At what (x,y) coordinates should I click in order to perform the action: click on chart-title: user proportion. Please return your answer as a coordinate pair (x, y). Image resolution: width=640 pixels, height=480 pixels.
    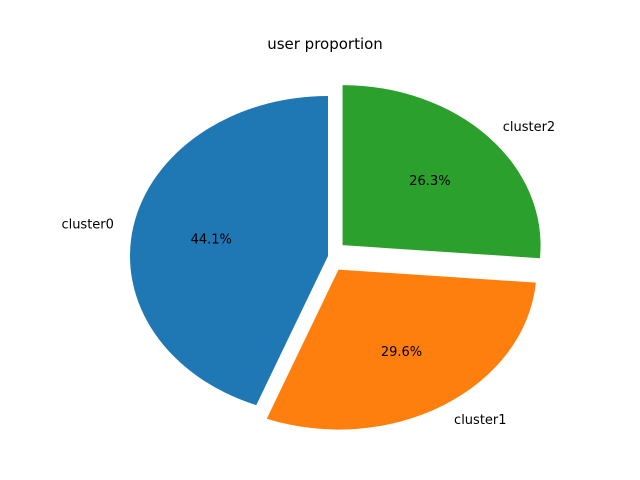
    Looking at the image, I should click on (325, 44).